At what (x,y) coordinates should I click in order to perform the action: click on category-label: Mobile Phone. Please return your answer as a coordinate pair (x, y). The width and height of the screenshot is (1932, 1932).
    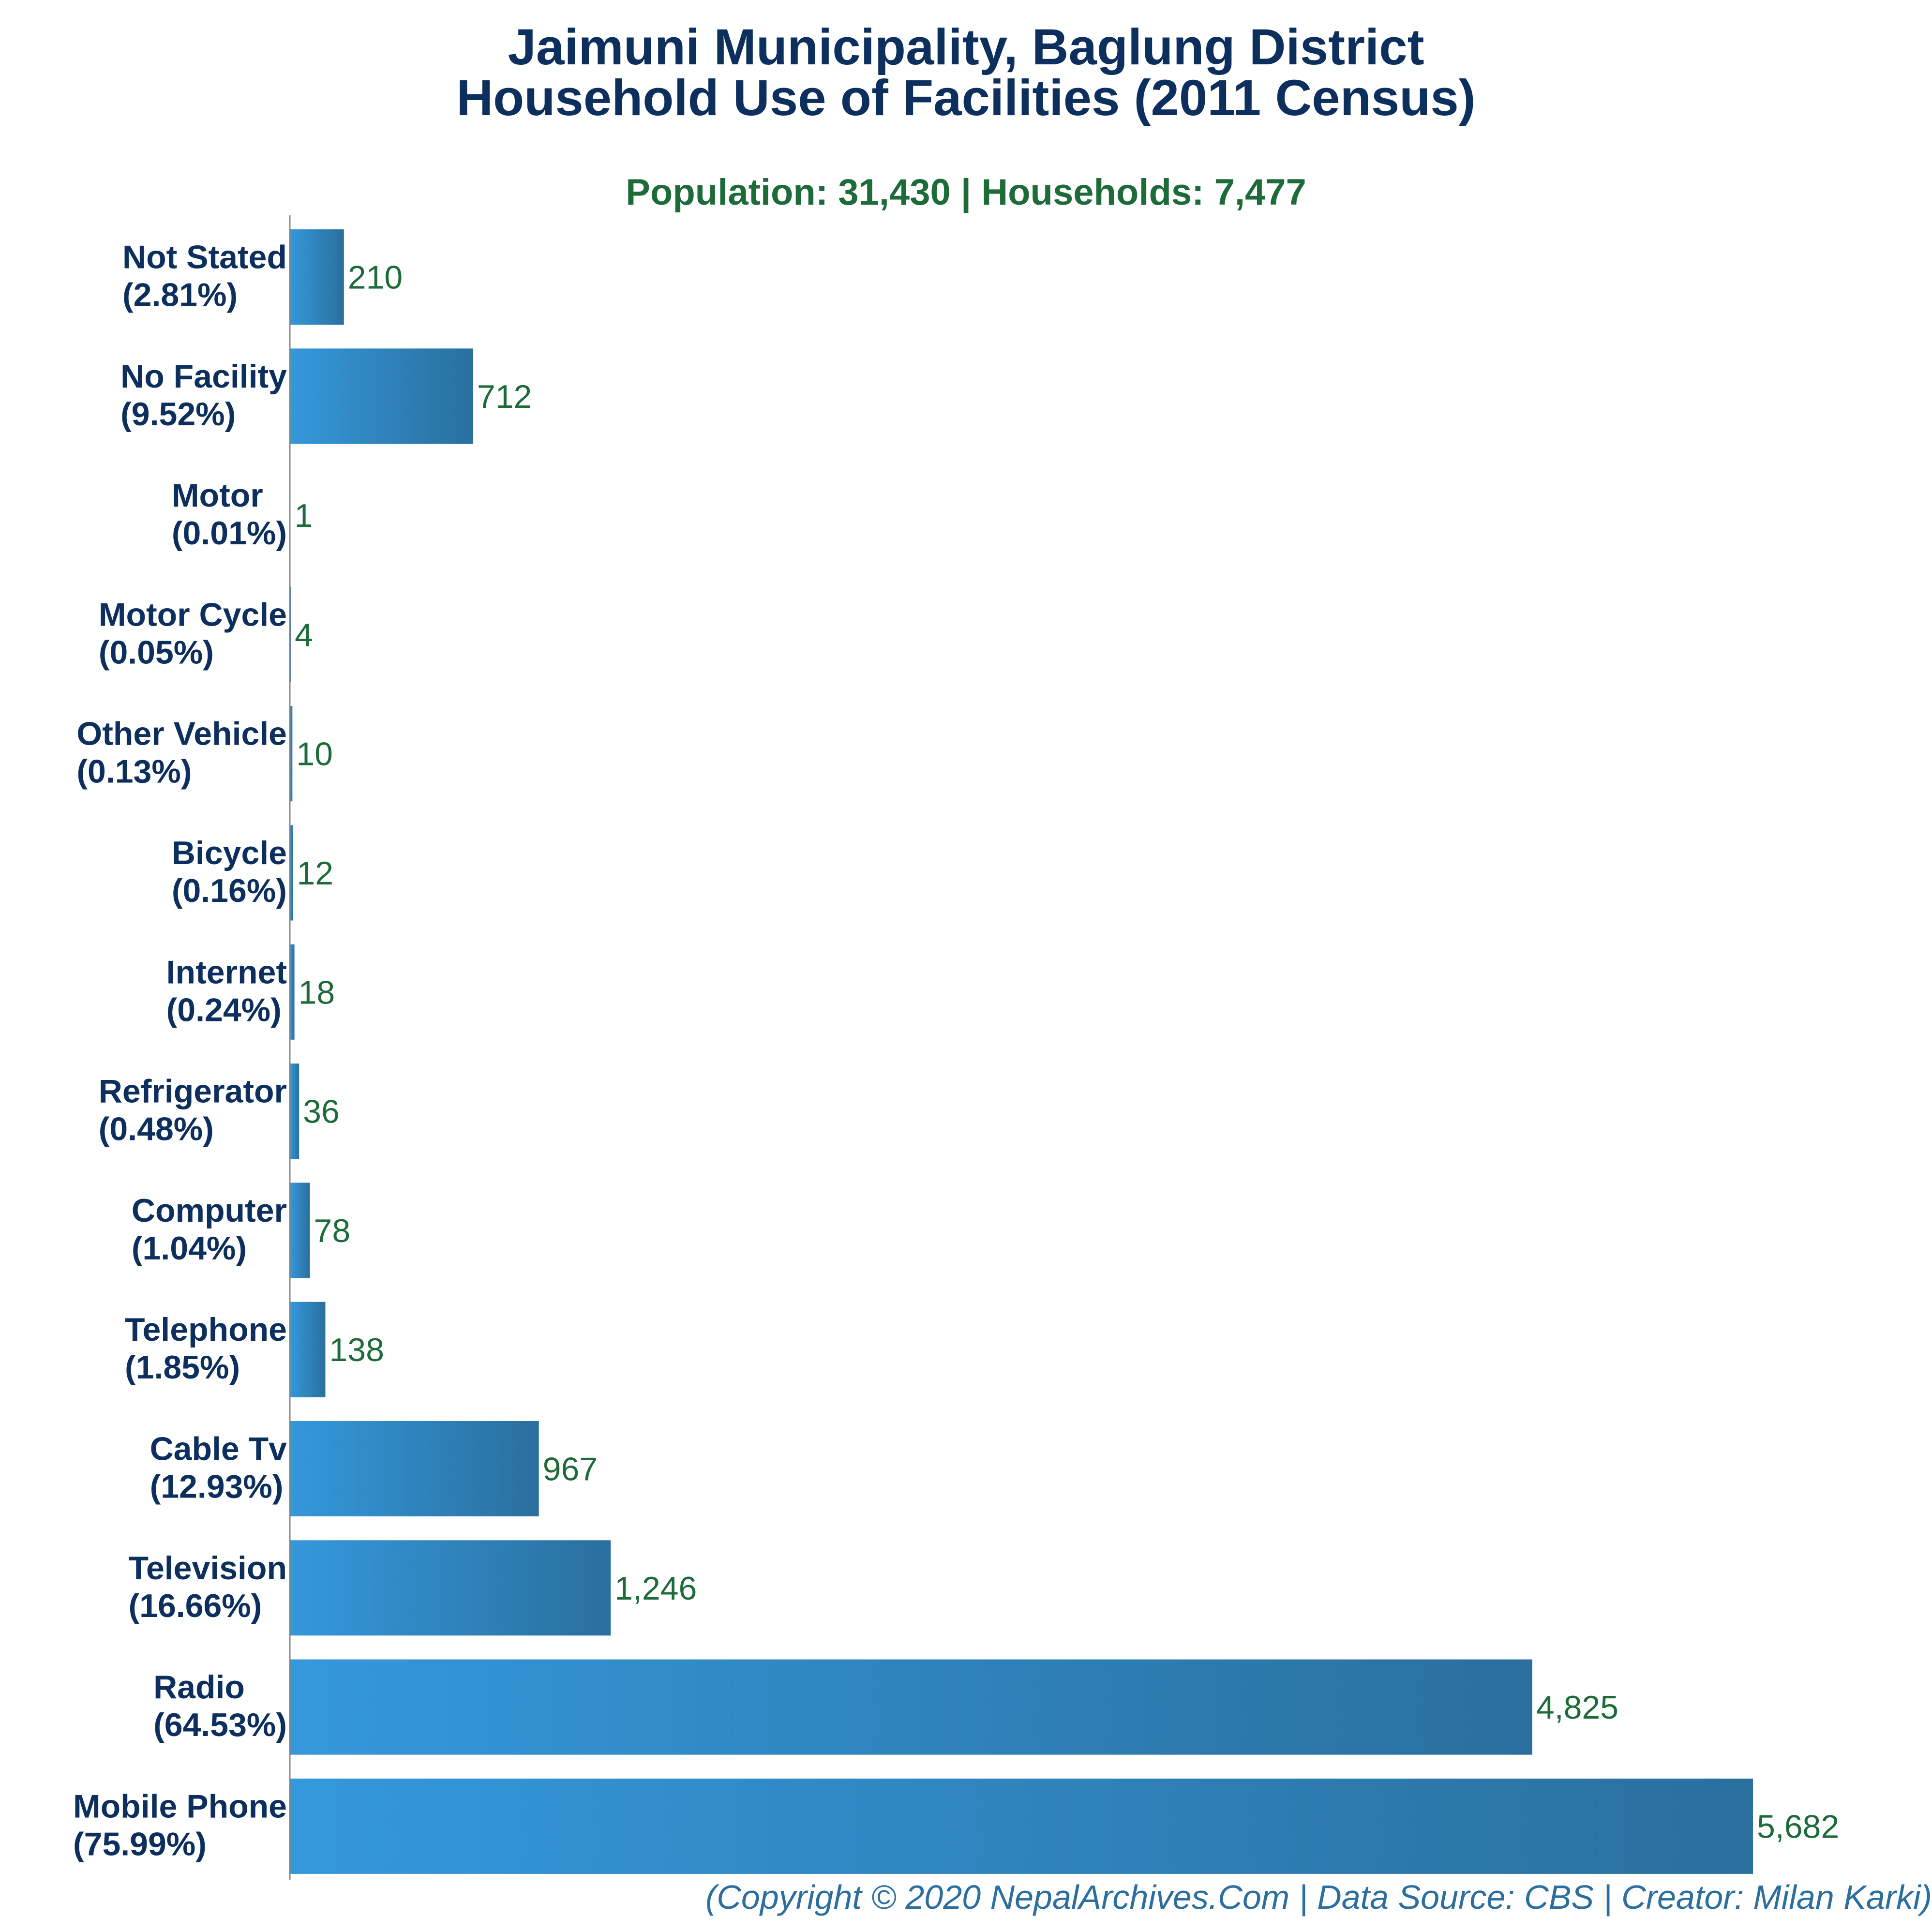
    Looking at the image, I should click on (180, 1806).